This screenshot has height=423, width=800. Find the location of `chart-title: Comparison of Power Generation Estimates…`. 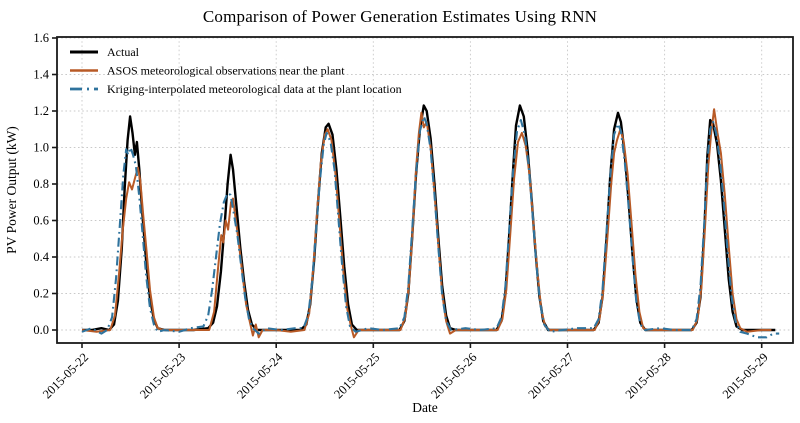

chart-title: Comparison of Power Generation Estimates… is located at coordinates (400, 16).